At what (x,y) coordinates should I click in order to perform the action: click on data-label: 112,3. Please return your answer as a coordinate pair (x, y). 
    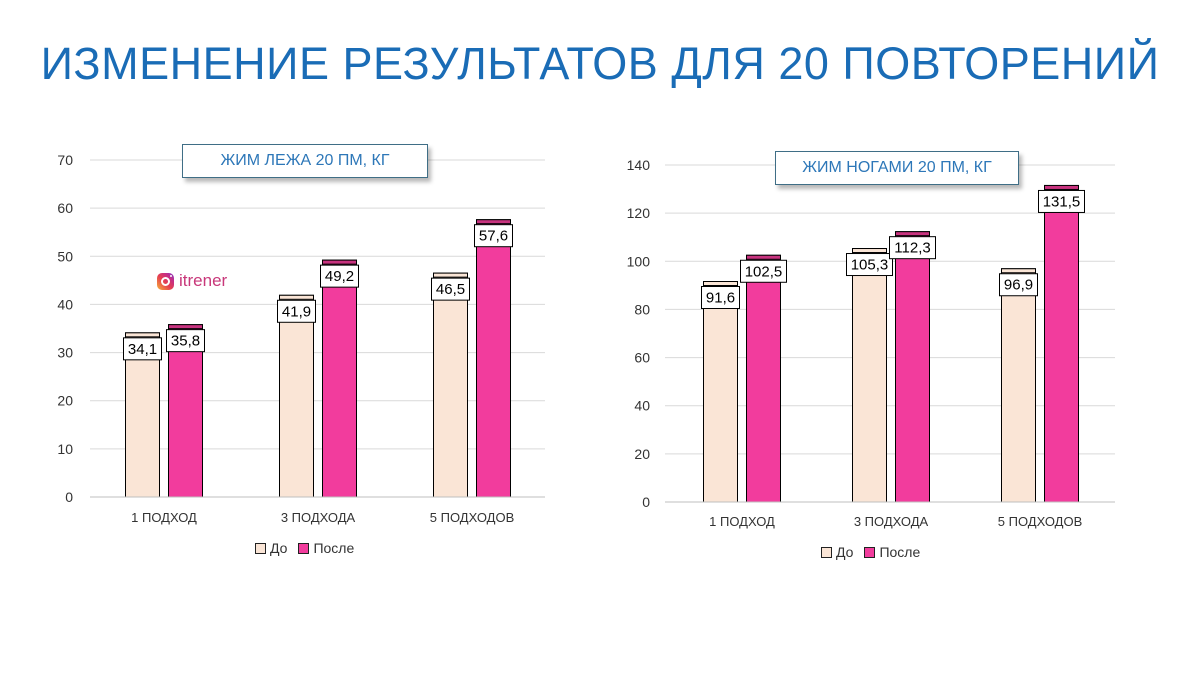
    Looking at the image, I should click on (912, 248).